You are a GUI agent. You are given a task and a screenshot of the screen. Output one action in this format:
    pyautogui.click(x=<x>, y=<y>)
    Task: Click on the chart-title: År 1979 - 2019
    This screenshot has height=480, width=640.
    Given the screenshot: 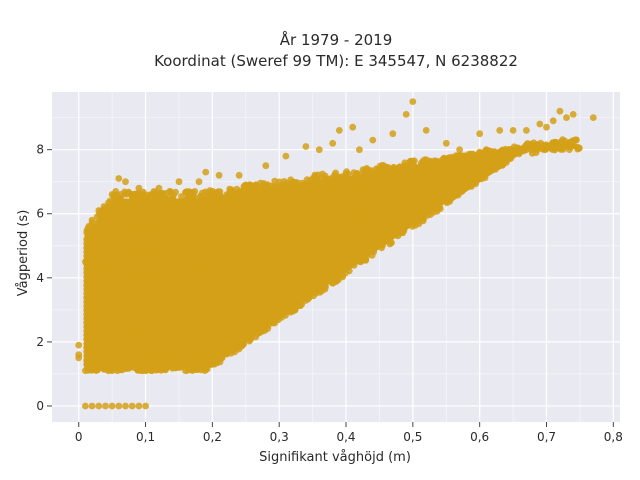 What is the action you would take?
    pyautogui.click(x=336, y=39)
    